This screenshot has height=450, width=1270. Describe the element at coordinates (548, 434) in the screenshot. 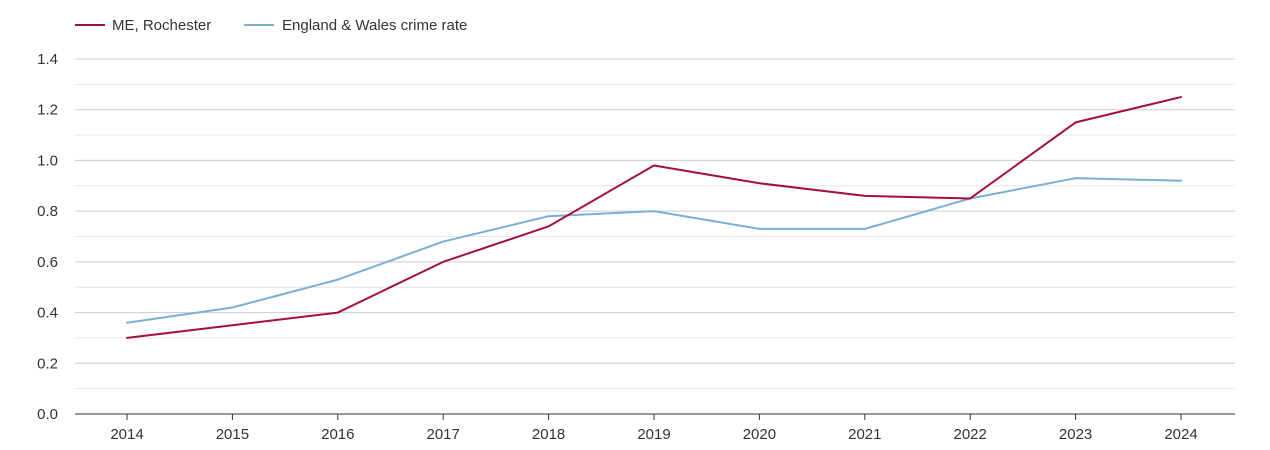

I see `x-tick-label: 2018` at that location.